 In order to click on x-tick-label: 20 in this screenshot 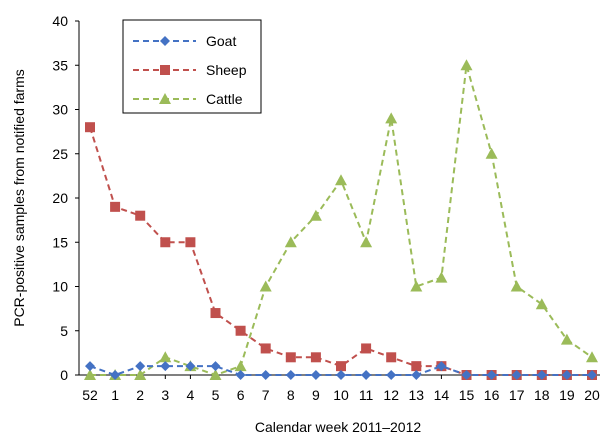, I will do `click(592, 395)`.